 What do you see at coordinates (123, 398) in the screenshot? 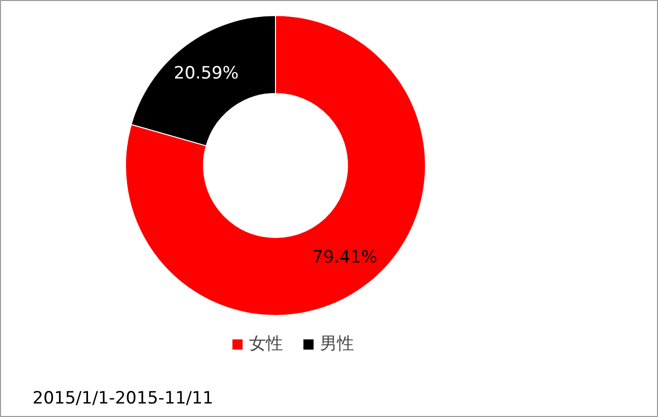
I see `text: 2015/1/1-2015-11/11` at bounding box center [123, 398].